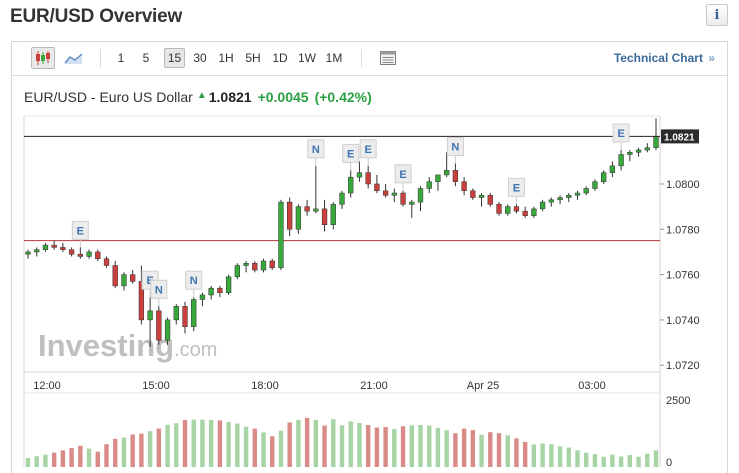 This screenshot has height=473, width=739. I want to click on price-change: +0.0045, so click(283, 97).